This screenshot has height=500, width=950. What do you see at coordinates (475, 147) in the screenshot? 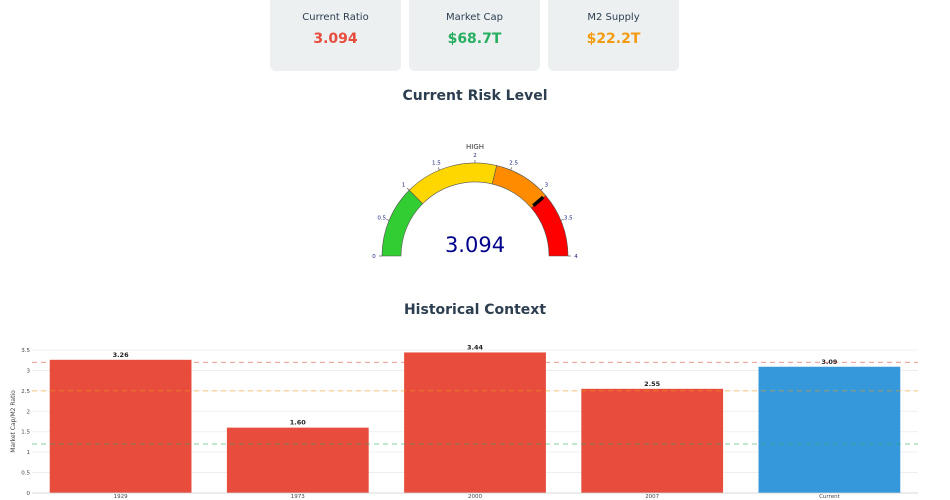
I see `gauge-level-label: HIGH` at bounding box center [475, 147].